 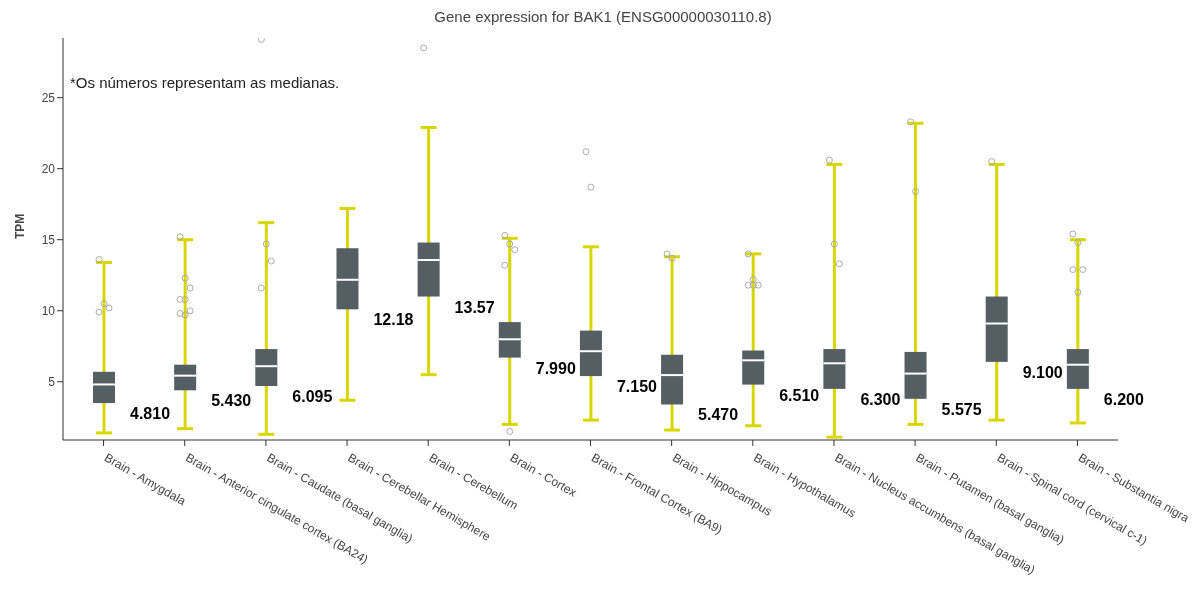 I want to click on text: 5.575, so click(x=961, y=409).